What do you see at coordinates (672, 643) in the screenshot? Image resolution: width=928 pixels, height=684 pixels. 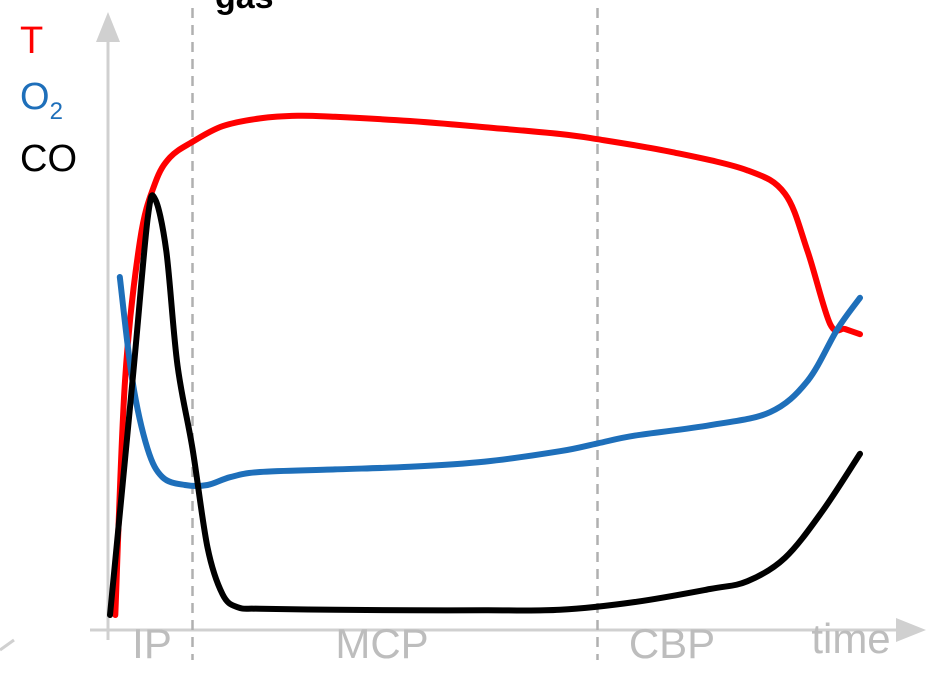 I see `phase-label-cbp: CBP` at bounding box center [672, 643].